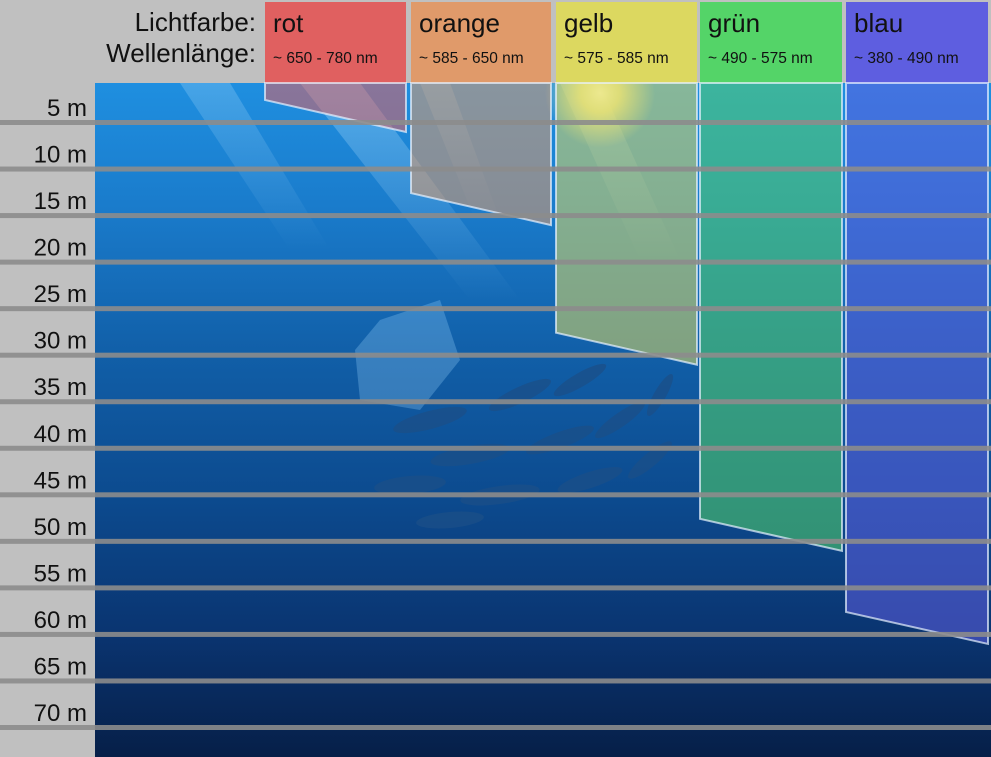 This screenshot has height=757, width=991. What do you see at coordinates (60, 527) in the screenshot?
I see `depth-label: 50 m` at bounding box center [60, 527].